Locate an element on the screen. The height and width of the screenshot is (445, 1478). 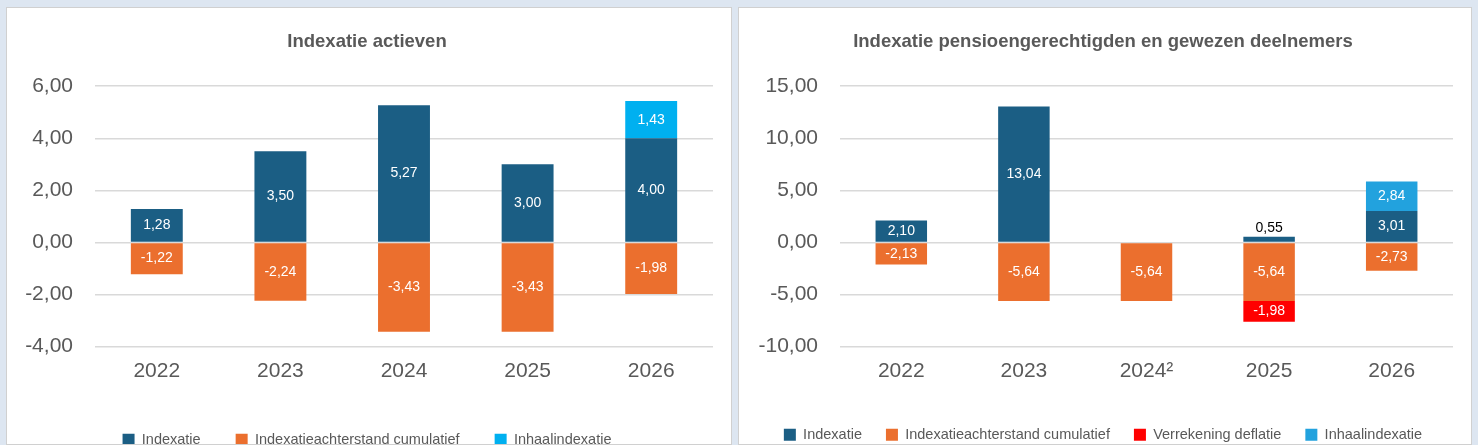
y-tick-label: -4,00 is located at coordinates (49, 345).